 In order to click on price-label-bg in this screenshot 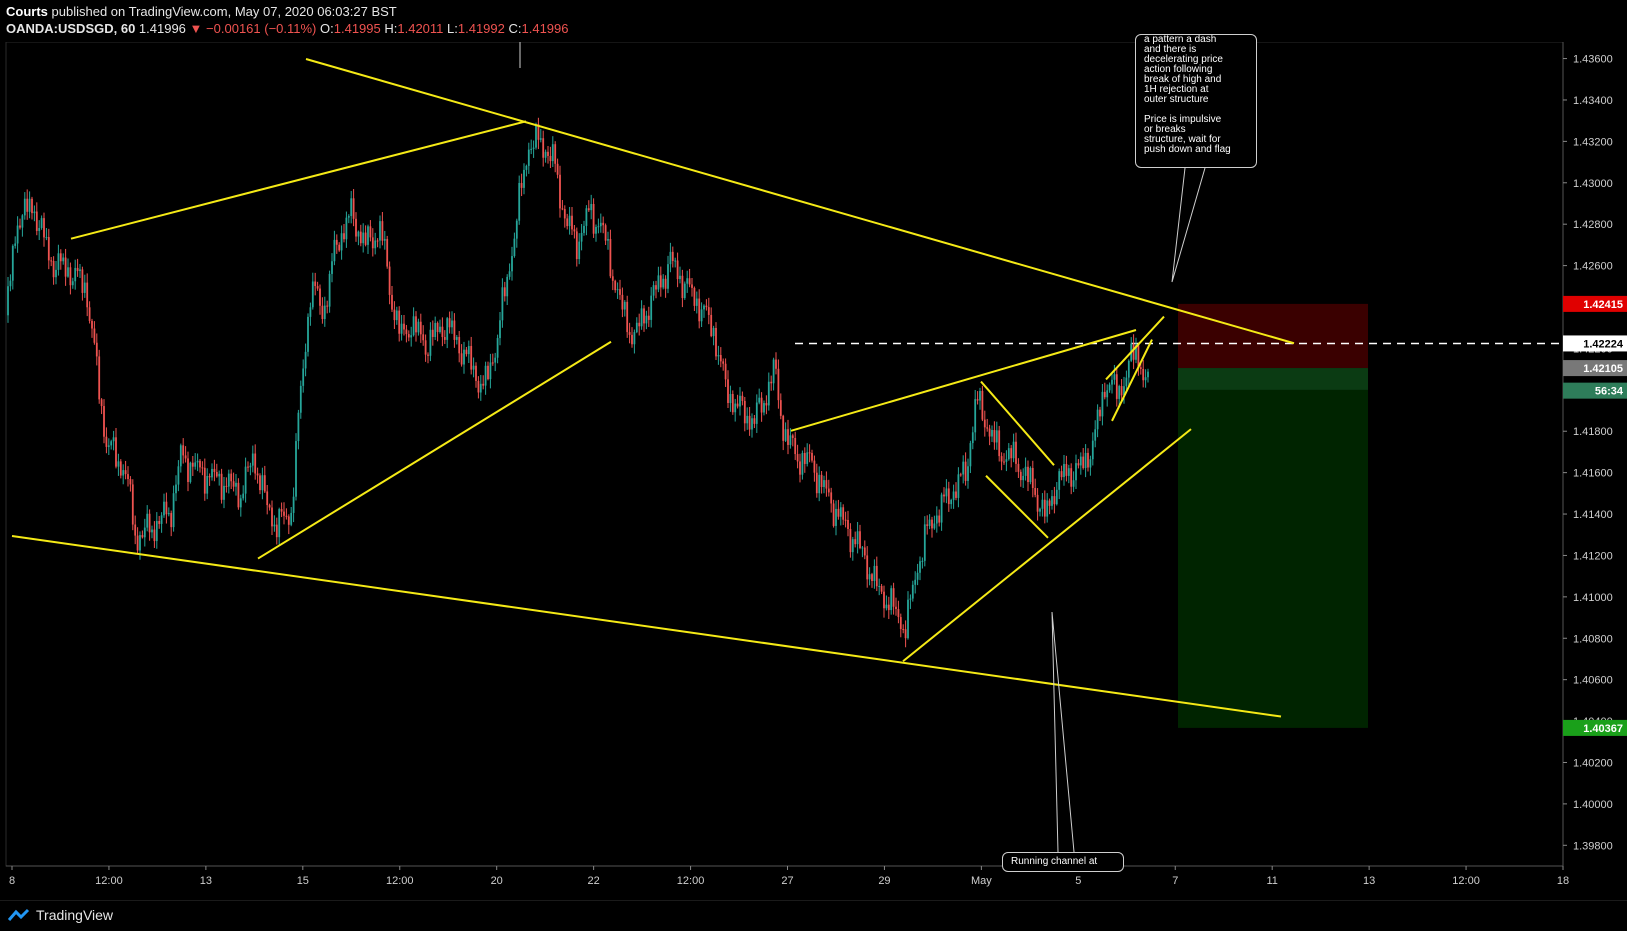, I will do `click(1595, 368)`.